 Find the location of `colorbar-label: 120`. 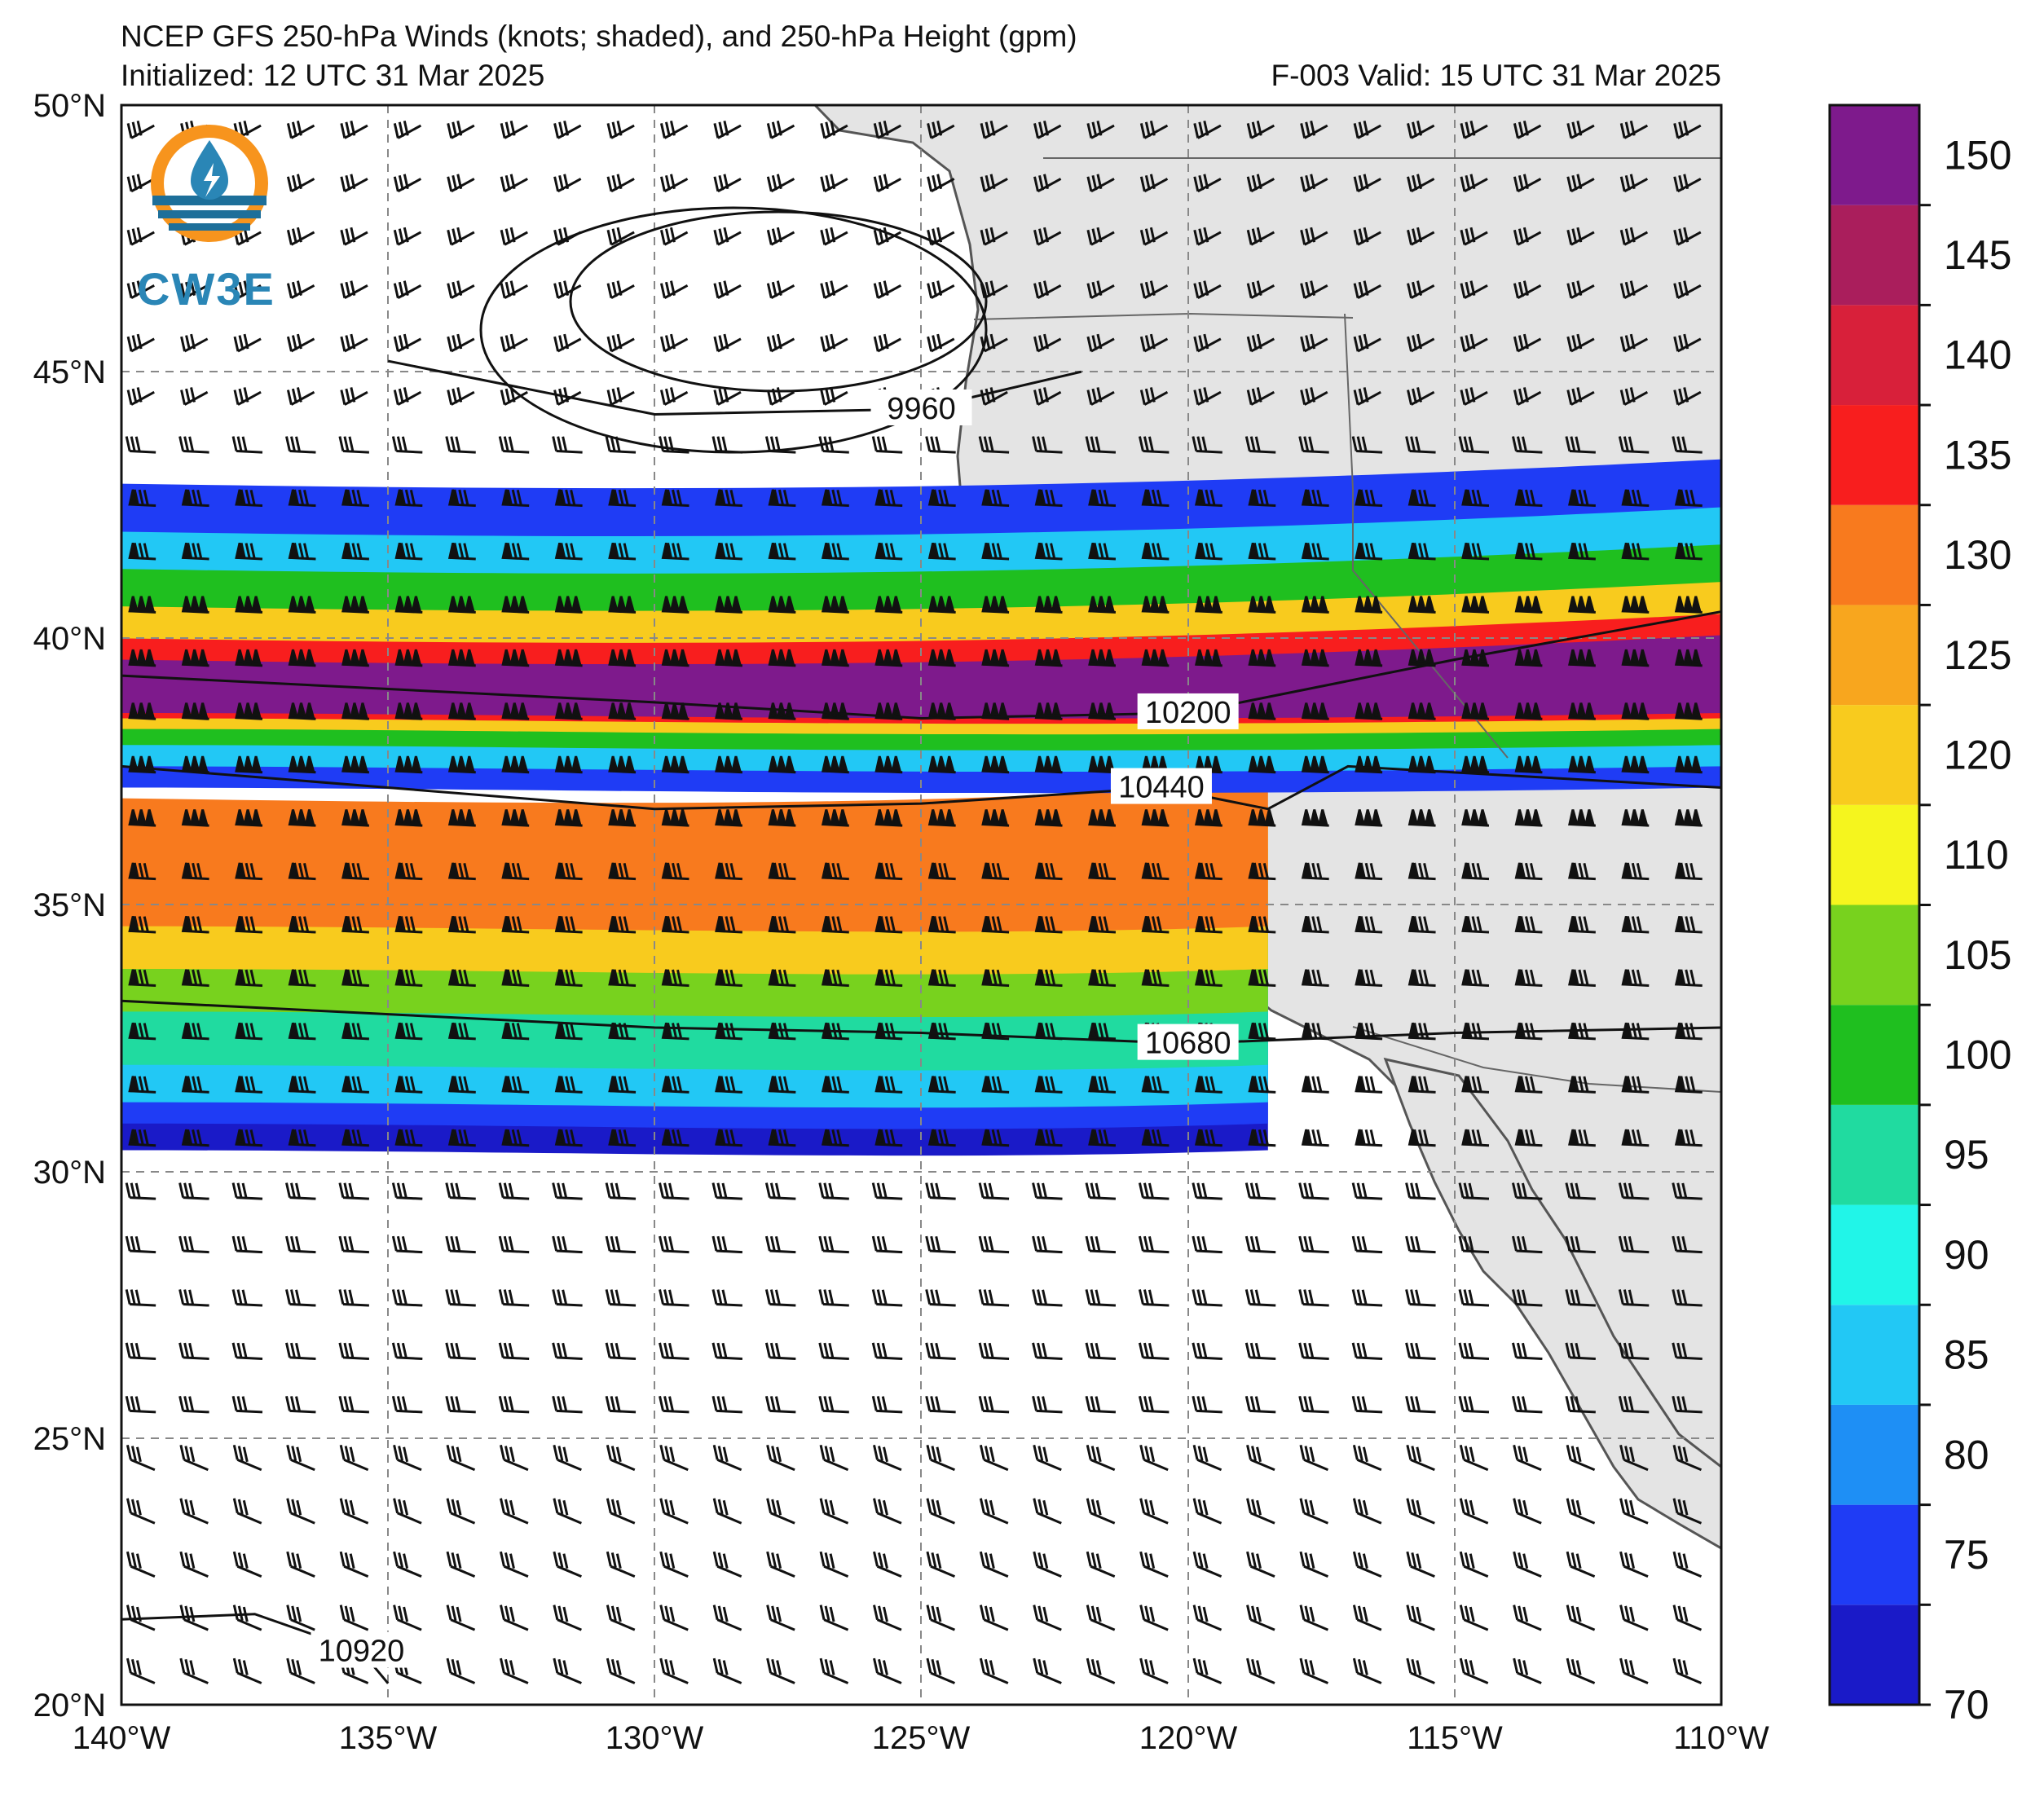

colorbar-label: 120 is located at coordinates (1977, 754).